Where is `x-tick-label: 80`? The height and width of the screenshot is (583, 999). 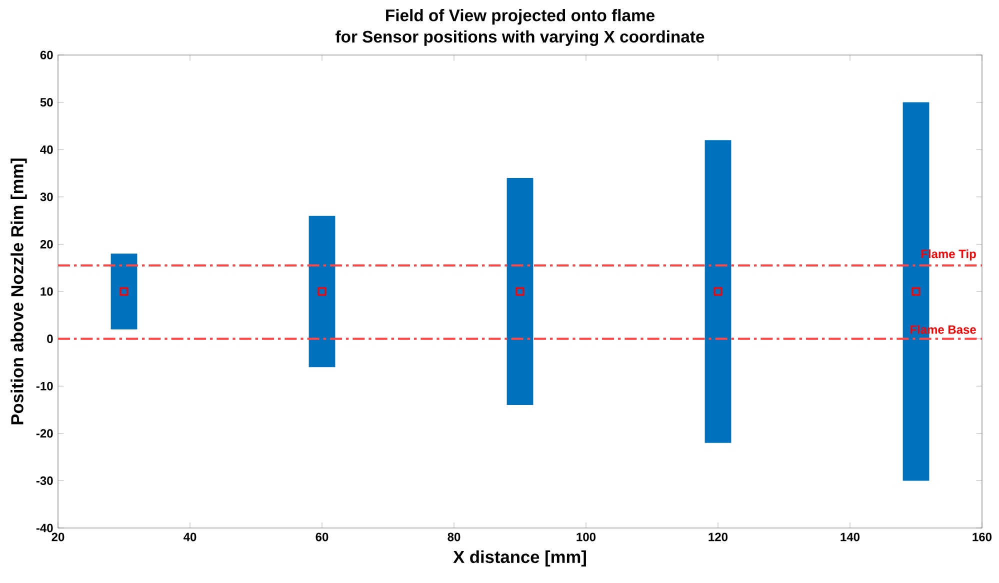
x-tick-label: 80 is located at coordinates (454, 537).